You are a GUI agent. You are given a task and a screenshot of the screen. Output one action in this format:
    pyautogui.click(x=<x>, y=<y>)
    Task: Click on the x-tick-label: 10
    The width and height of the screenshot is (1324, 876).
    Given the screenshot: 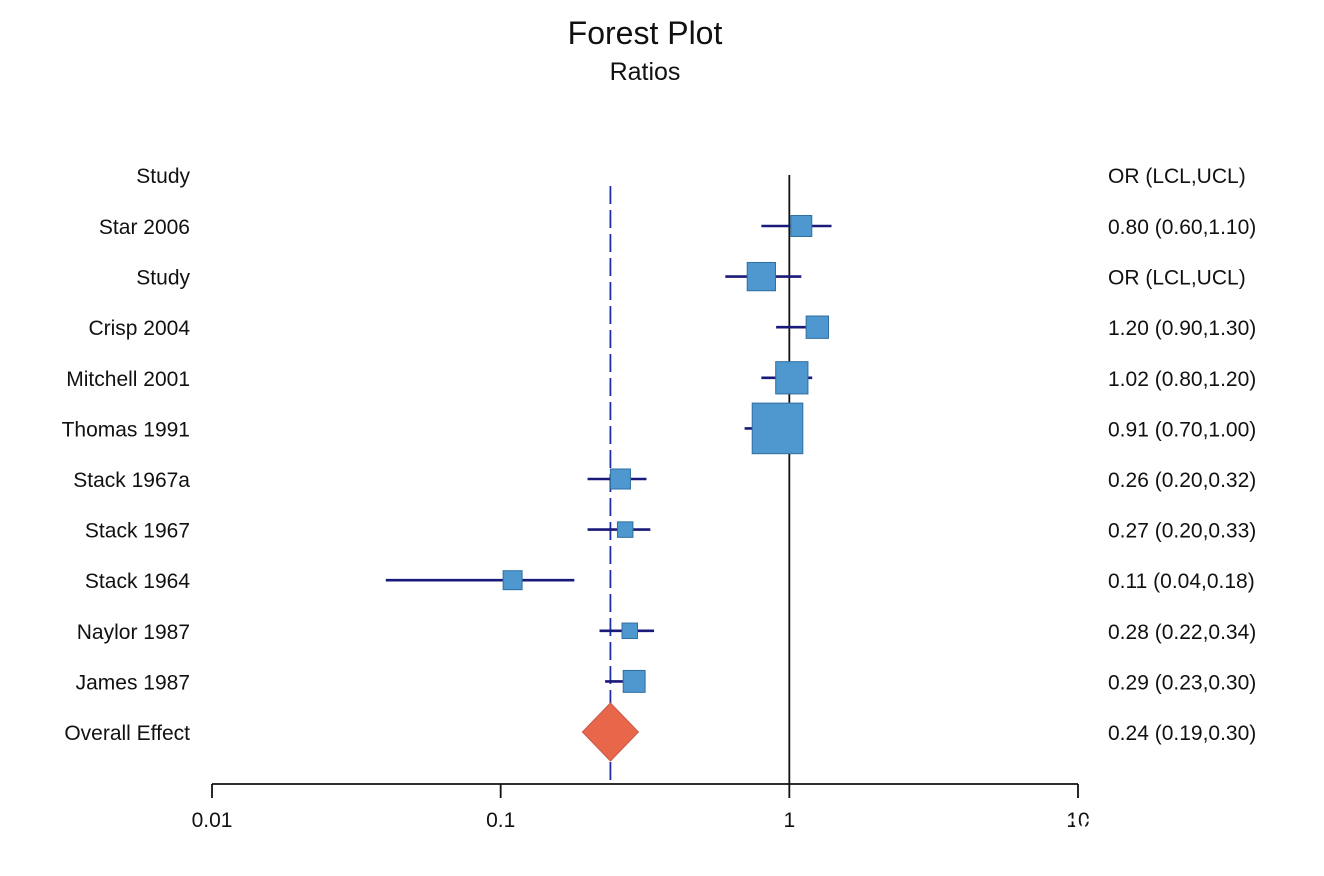 What is the action you would take?
    pyautogui.click(x=1077, y=820)
    